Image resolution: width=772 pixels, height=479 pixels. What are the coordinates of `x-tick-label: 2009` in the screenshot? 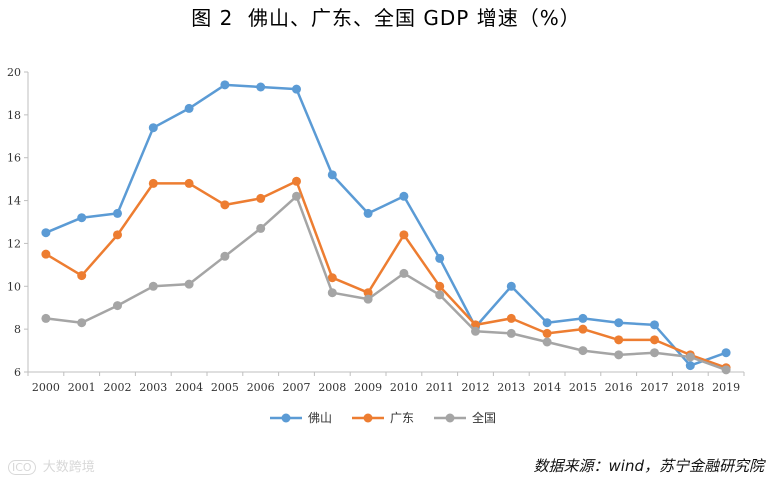 It's located at (368, 387).